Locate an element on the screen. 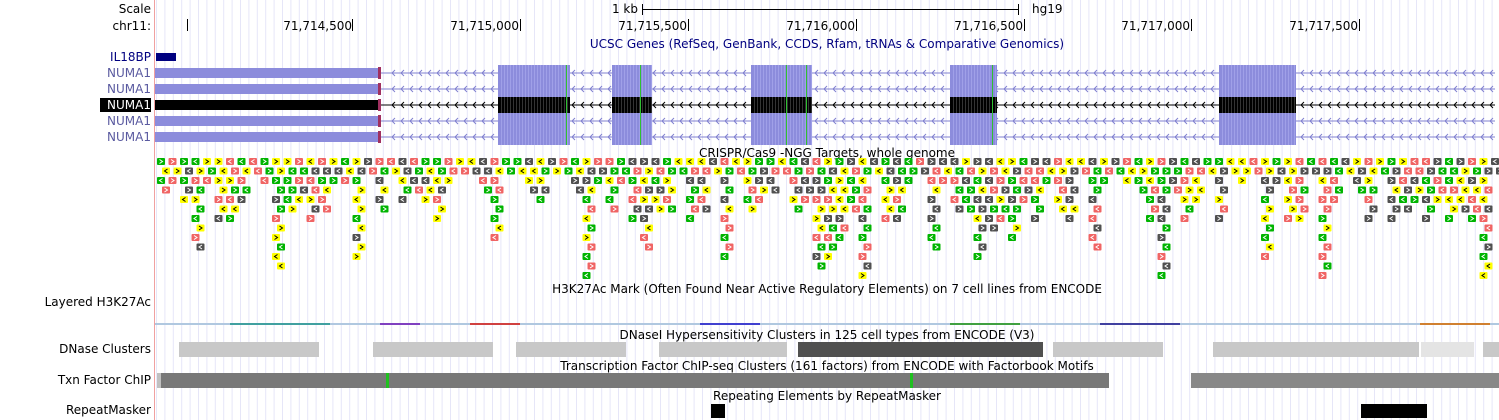  gene-label-numa1-selected: NUMA1 is located at coordinates (125, 105).